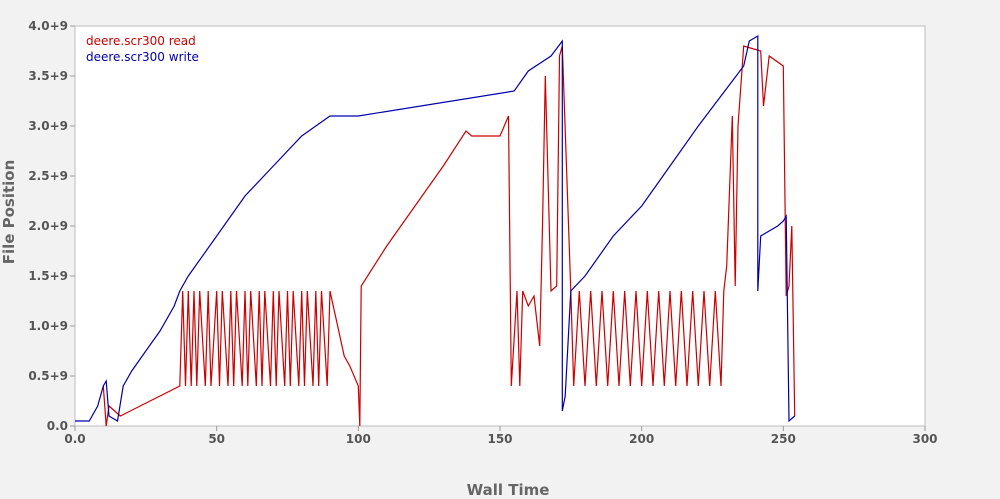 Image resolution: width=1000 pixels, height=499 pixels. Describe the element at coordinates (48, 26) in the screenshot. I see `y-tick-label: 4.0+9` at that location.